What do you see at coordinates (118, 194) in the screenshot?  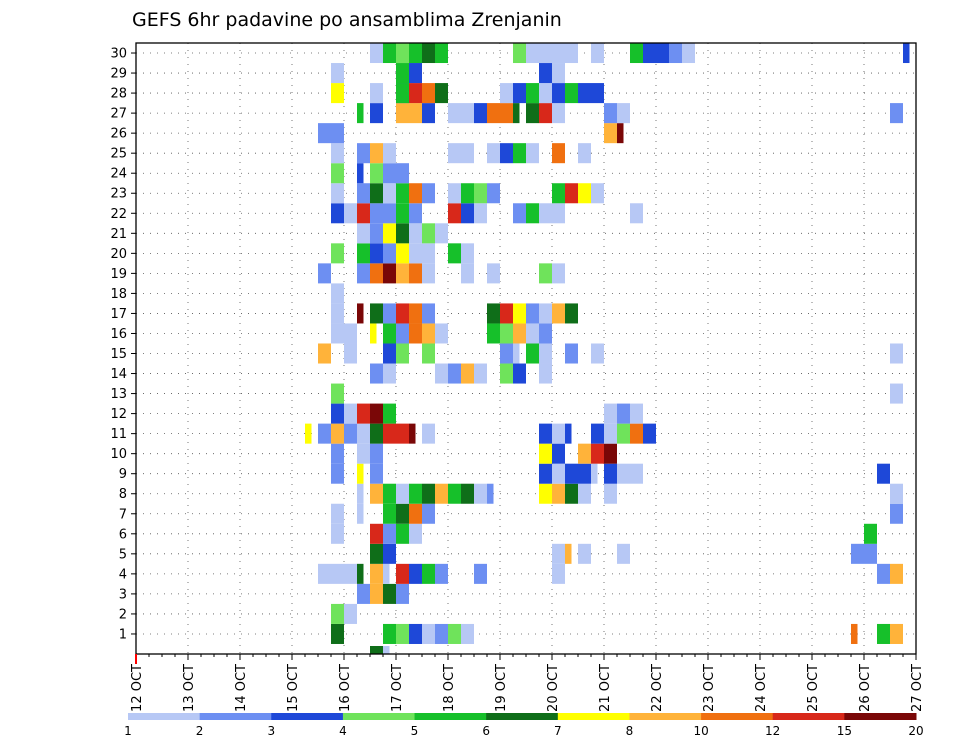 I see `y-tick-label: 23` at bounding box center [118, 194].